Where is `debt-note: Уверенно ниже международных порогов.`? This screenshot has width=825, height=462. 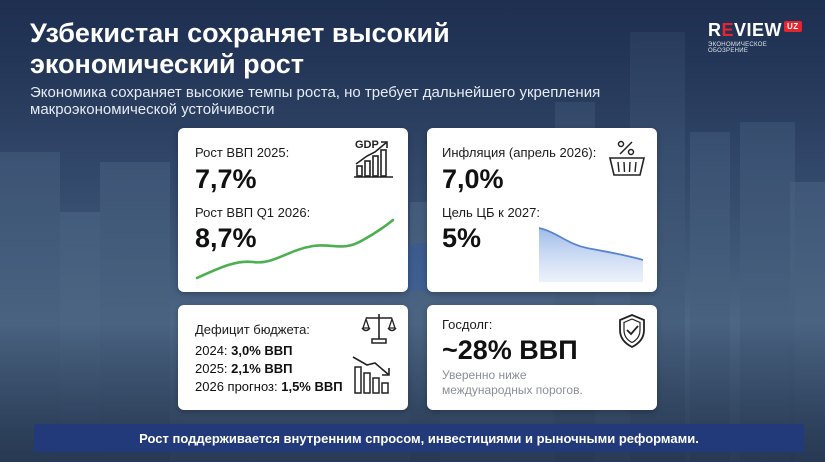 debt-note: Уверенно ниже международных порогов. is located at coordinates (512, 383).